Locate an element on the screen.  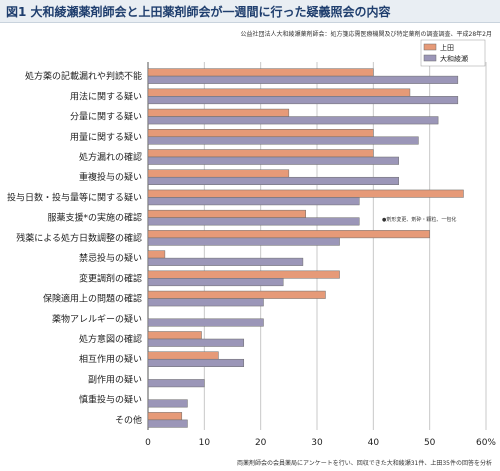
title-bar: 図1 大和綾瀬薬剤師会と上田薬剤師会が一週間に行った疑義照会の内容 is located at coordinates (250, 11).